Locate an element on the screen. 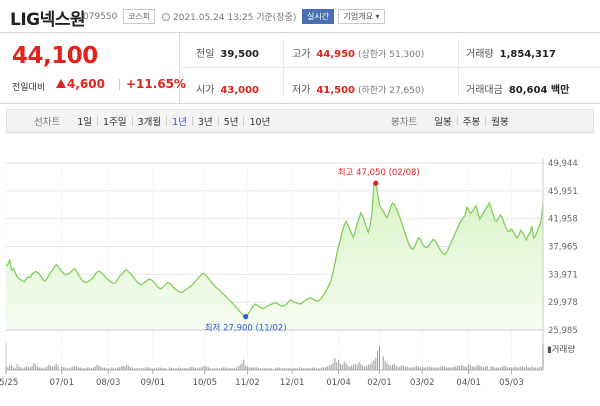 Image resolution: width=600 pixels, height=406 pixels. x-tick-label: 01/04 is located at coordinates (338, 383).